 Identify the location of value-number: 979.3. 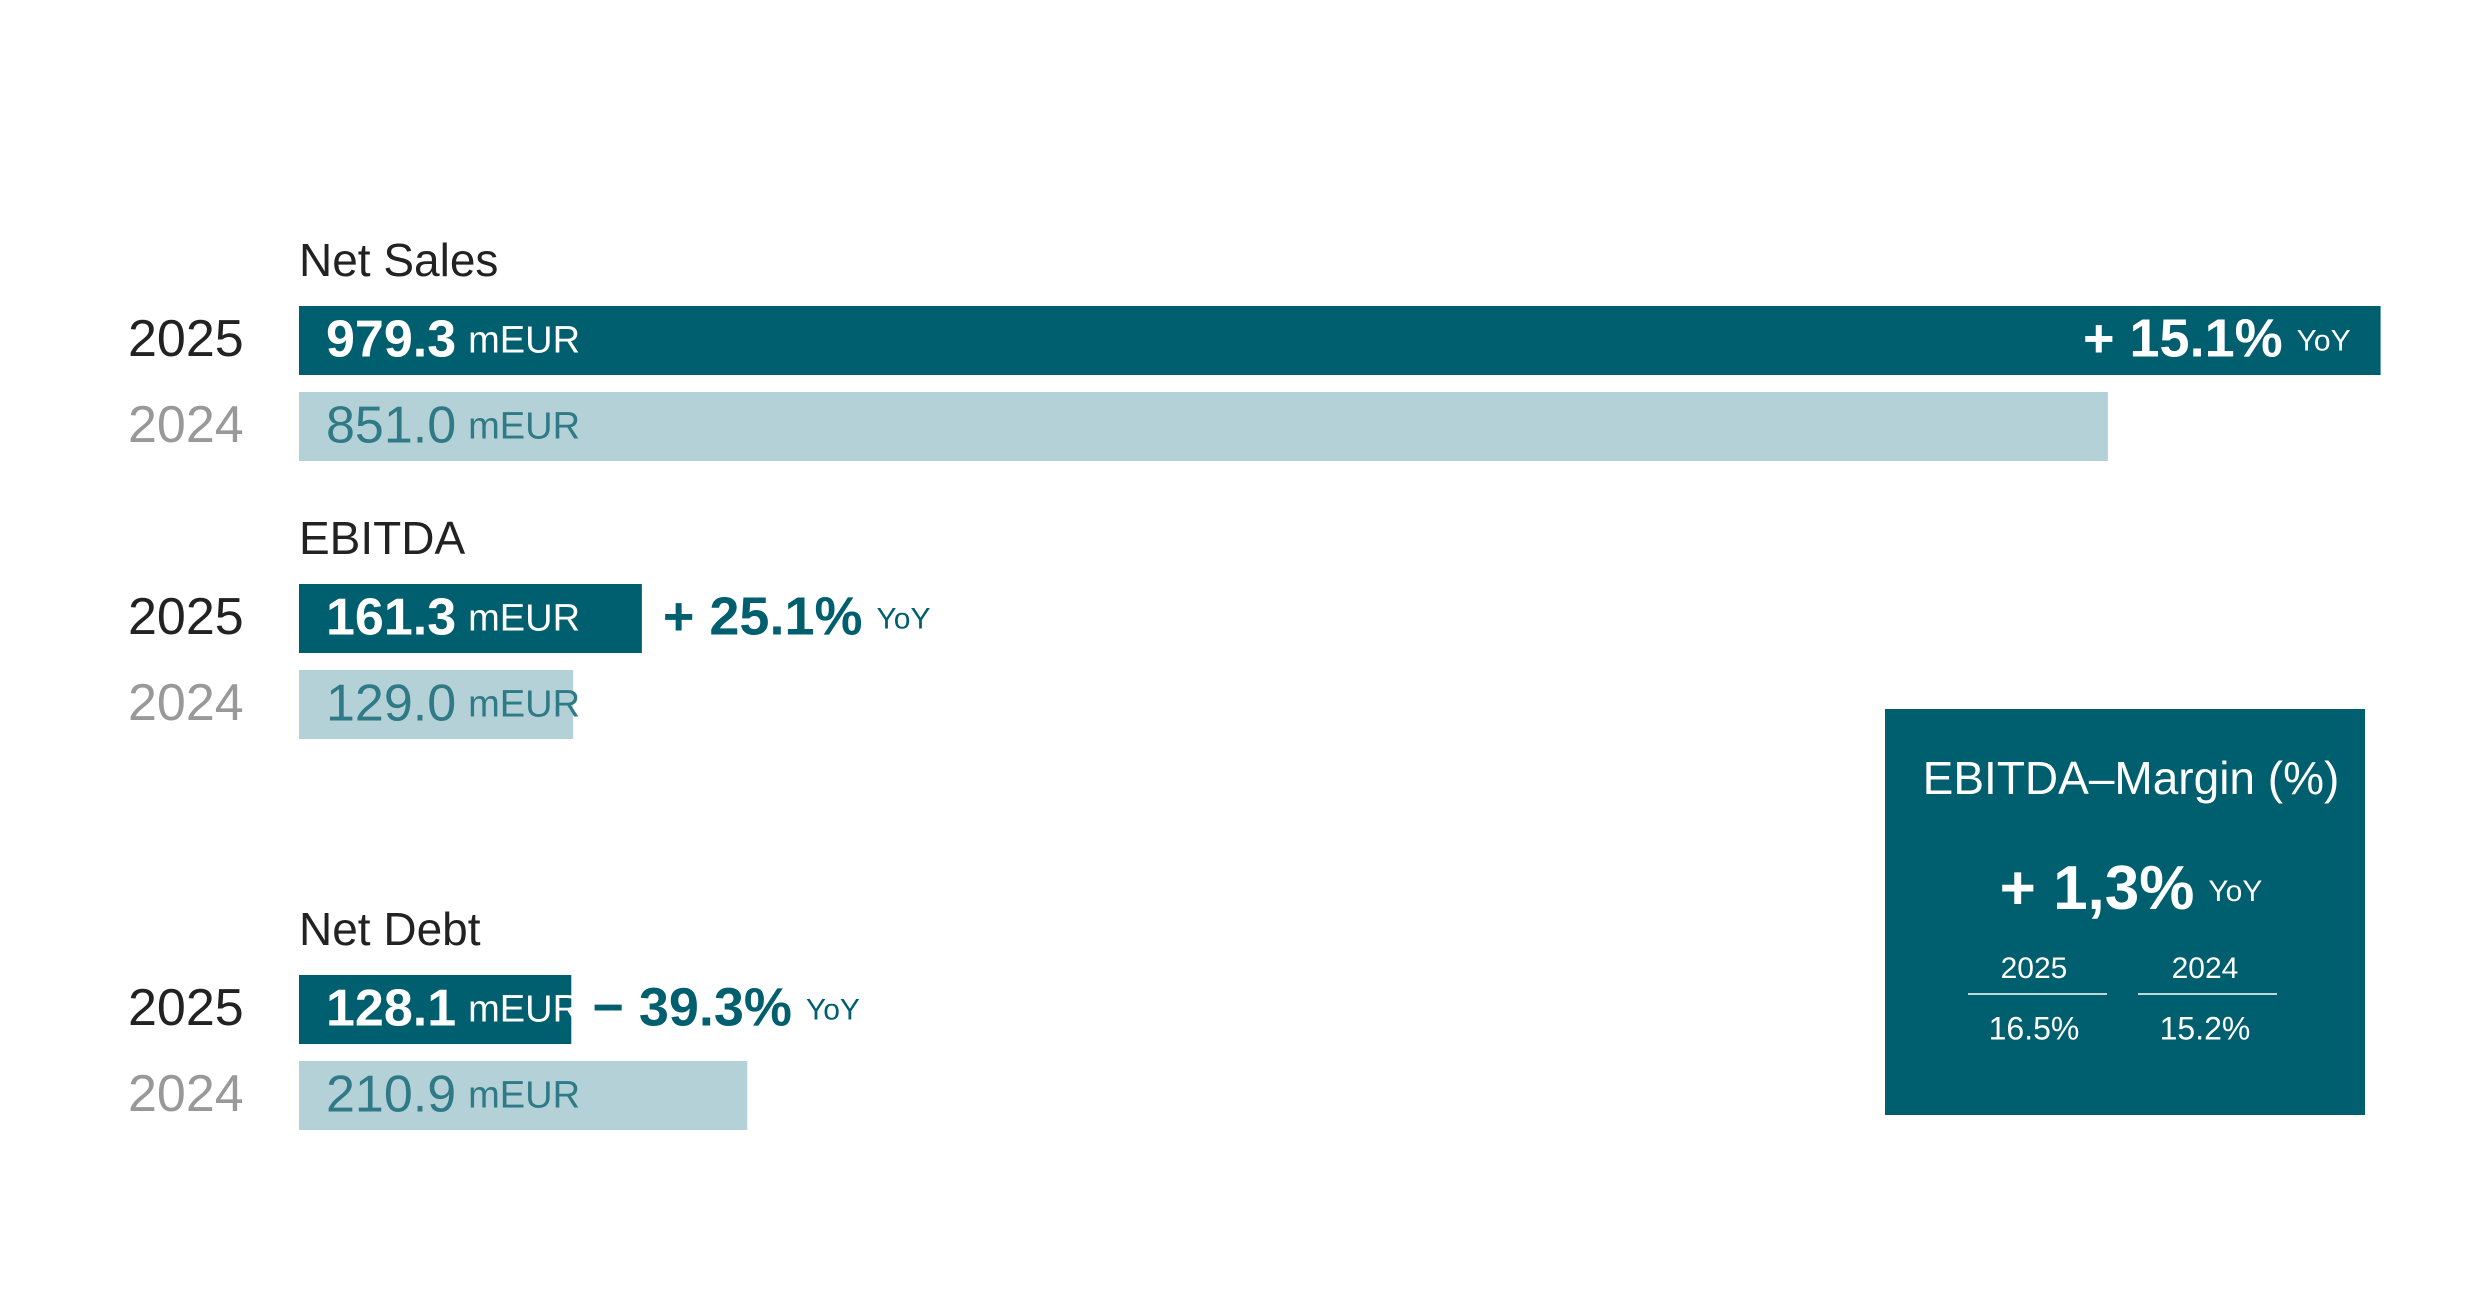
(391, 339).